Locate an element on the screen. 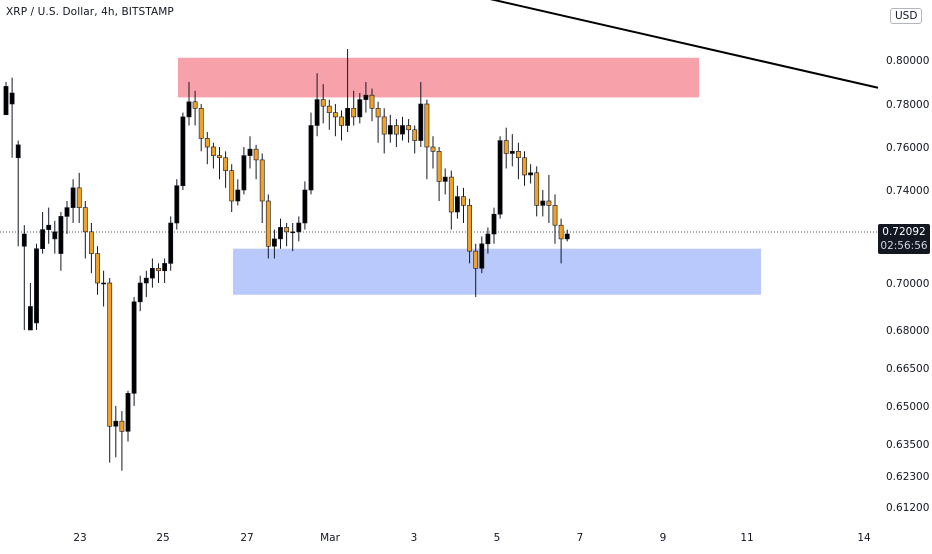 The width and height of the screenshot is (932, 554). price-tick-label: 0.80000 is located at coordinates (907, 61).